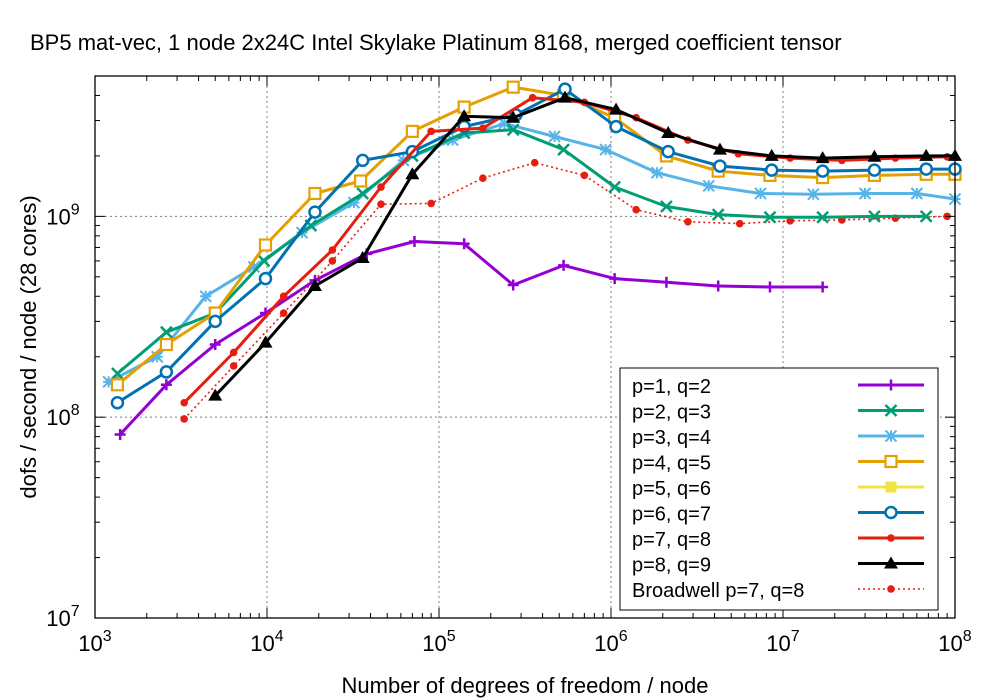 The width and height of the screenshot is (1000, 700). What do you see at coordinates (94, 642) in the screenshot?
I see `x-tick-label: 10³` at bounding box center [94, 642].